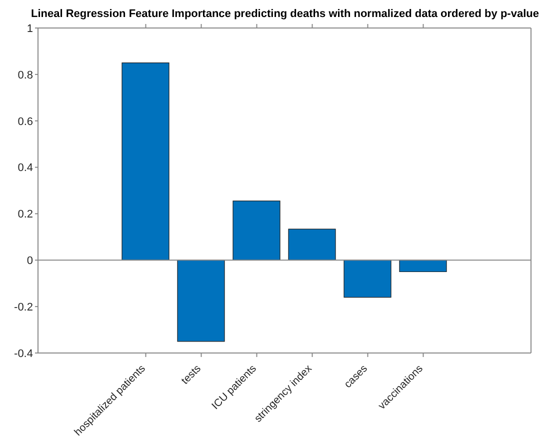 Image resolution: width=542 pixels, height=446 pixels. Describe the element at coordinates (23, 354) in the screenshot. I see `y-tick-label: -0.4` at that location.